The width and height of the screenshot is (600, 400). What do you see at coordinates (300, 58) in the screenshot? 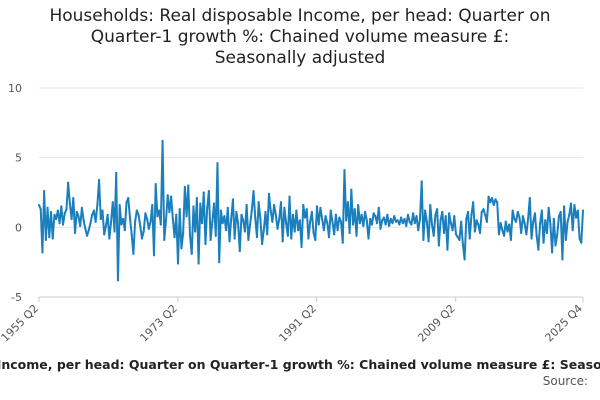
I see `chart-title-line-3: Seasonally adjusted` at bounding box center [300, 58].